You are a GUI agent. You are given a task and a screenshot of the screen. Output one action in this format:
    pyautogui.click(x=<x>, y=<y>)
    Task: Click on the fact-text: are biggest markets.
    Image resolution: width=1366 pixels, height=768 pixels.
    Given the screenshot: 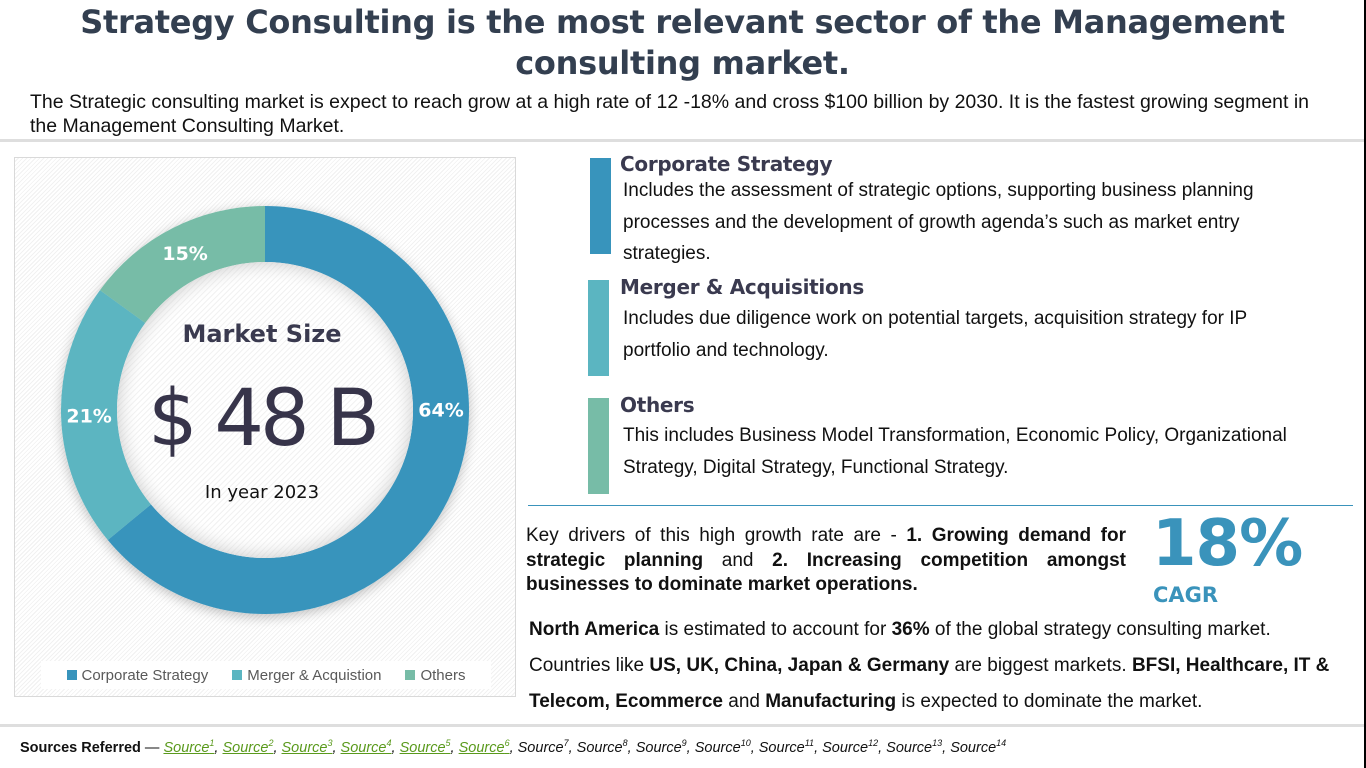 What is the action you would take?
    pyautogui.click(x=1040, y=665)
    